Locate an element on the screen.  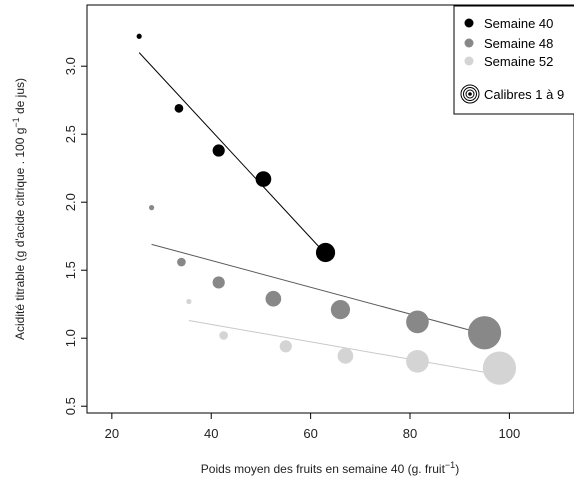
y-tick-label: 1.5 is located at coordinates (70, 270).